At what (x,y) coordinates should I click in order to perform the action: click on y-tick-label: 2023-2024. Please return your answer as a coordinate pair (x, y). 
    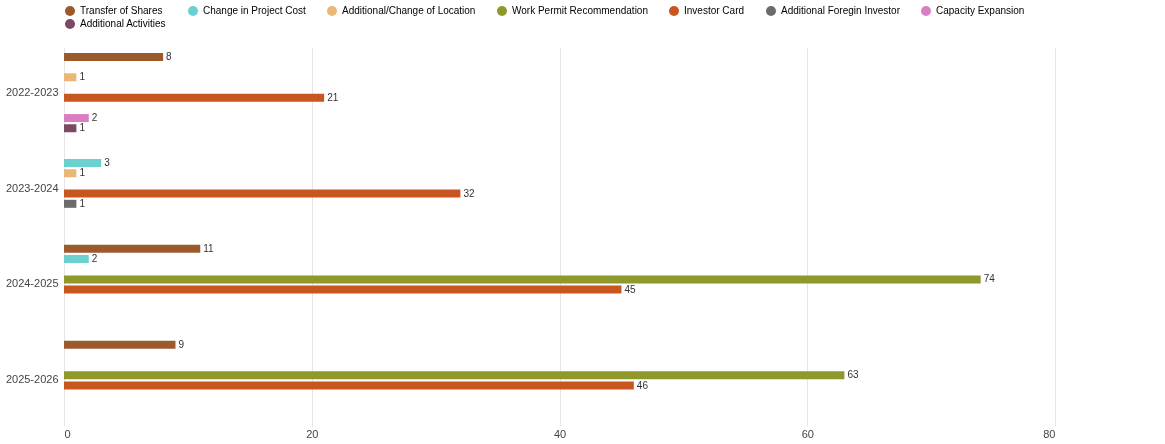
    Looking at the image, I should click on (32, 187).